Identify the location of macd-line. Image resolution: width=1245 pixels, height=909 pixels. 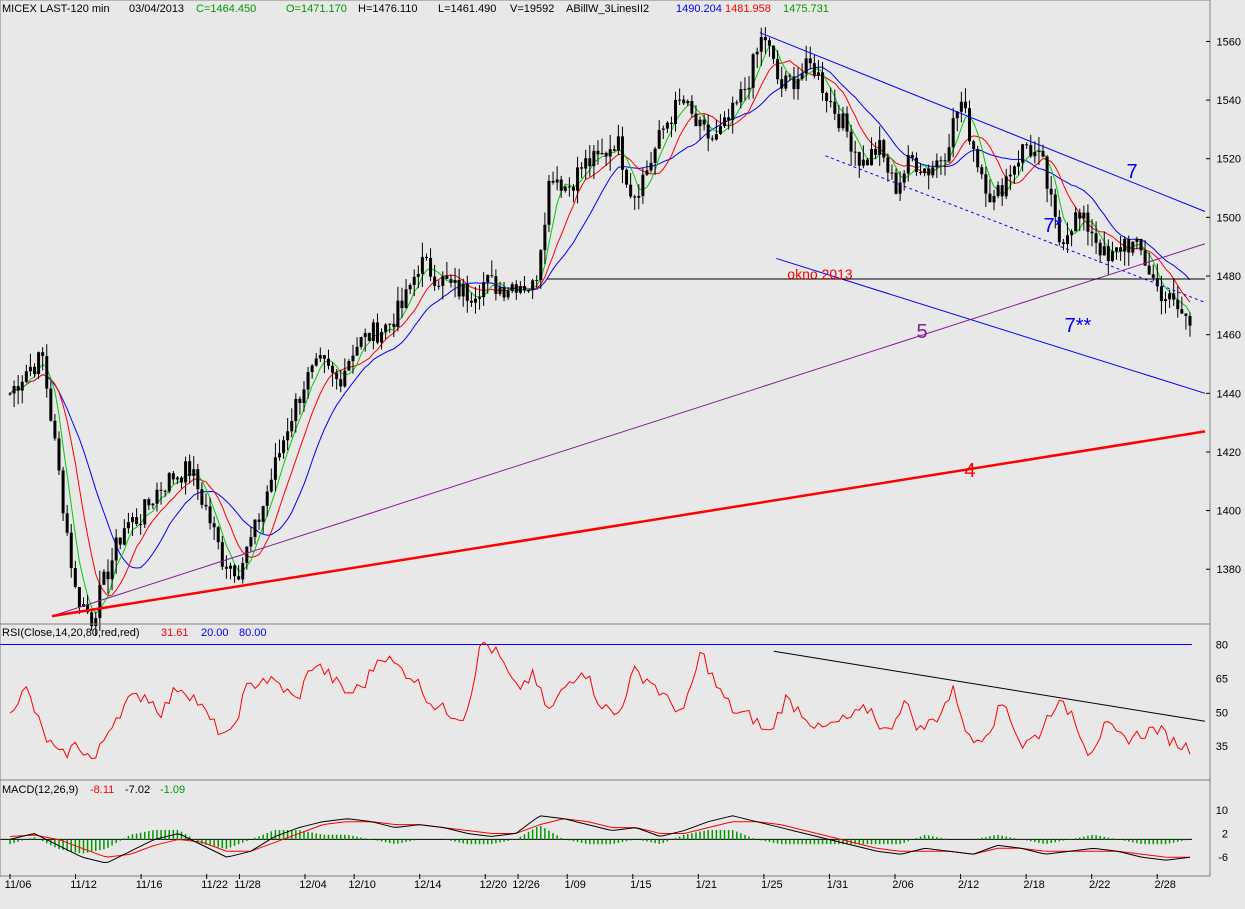
(600, 839).